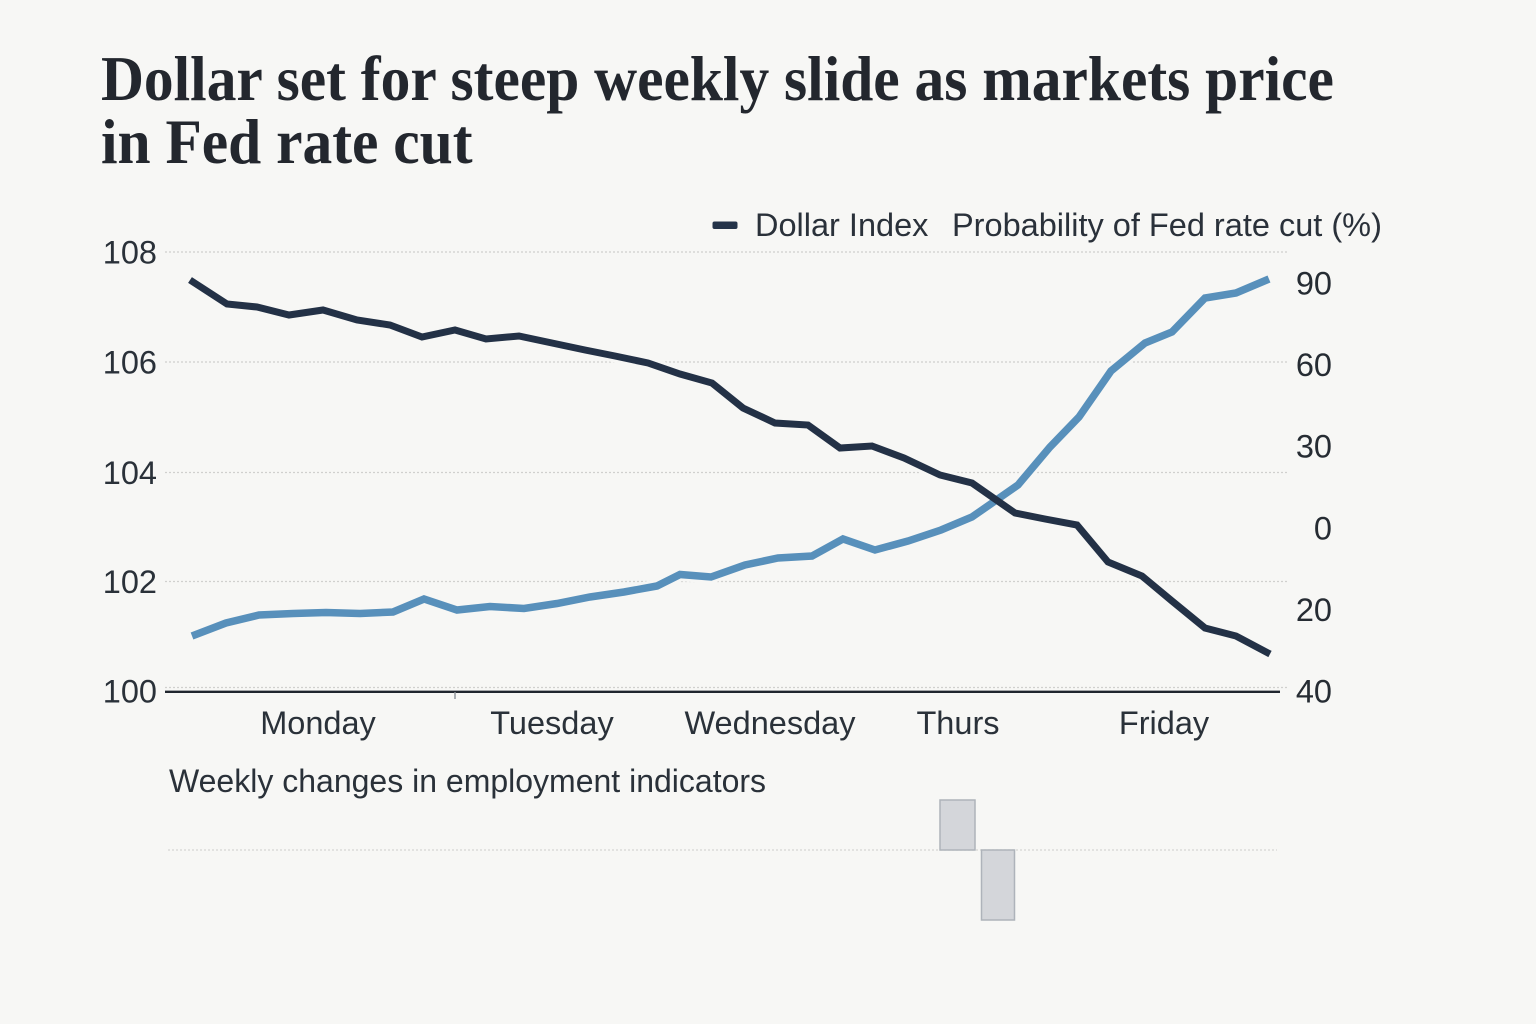 The height and width of the screenshot is (1024, 1536). I want to click on svg-text: 20, so click(1314, 610).